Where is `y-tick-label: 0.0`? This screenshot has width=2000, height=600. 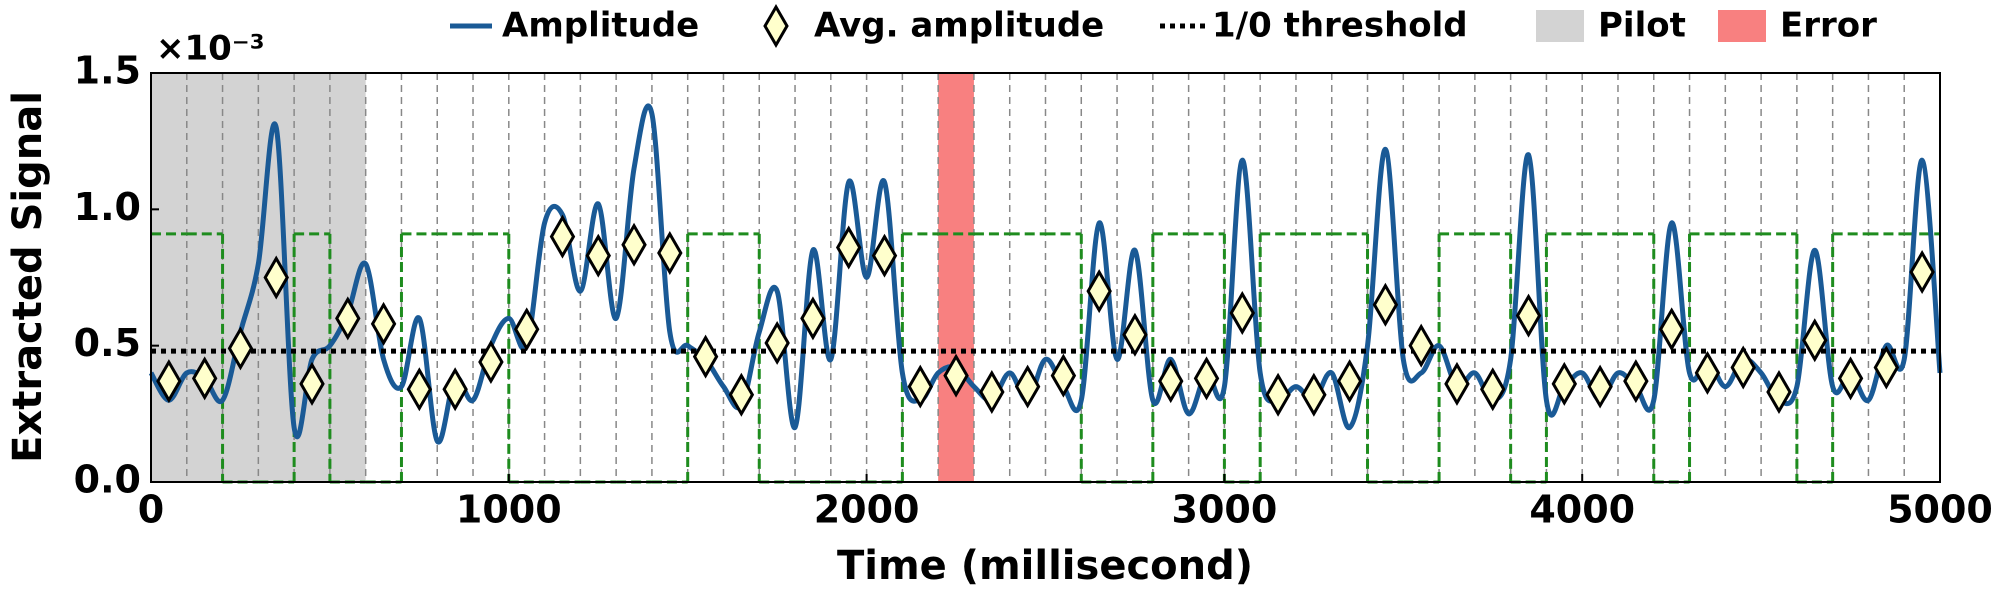
y-tick-label: 0.0 is located at coordinates (107, 480).